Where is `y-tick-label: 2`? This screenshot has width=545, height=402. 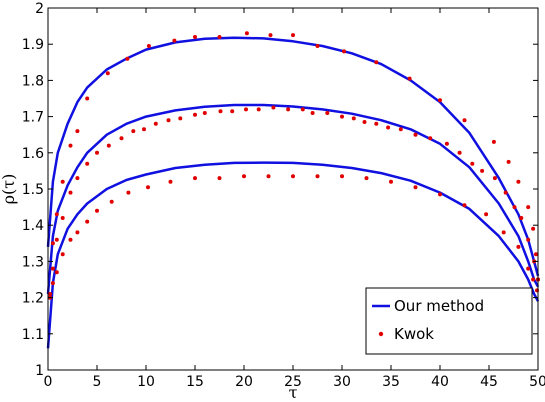 y-tick-label: 2 is located at coordinates (39, 9).